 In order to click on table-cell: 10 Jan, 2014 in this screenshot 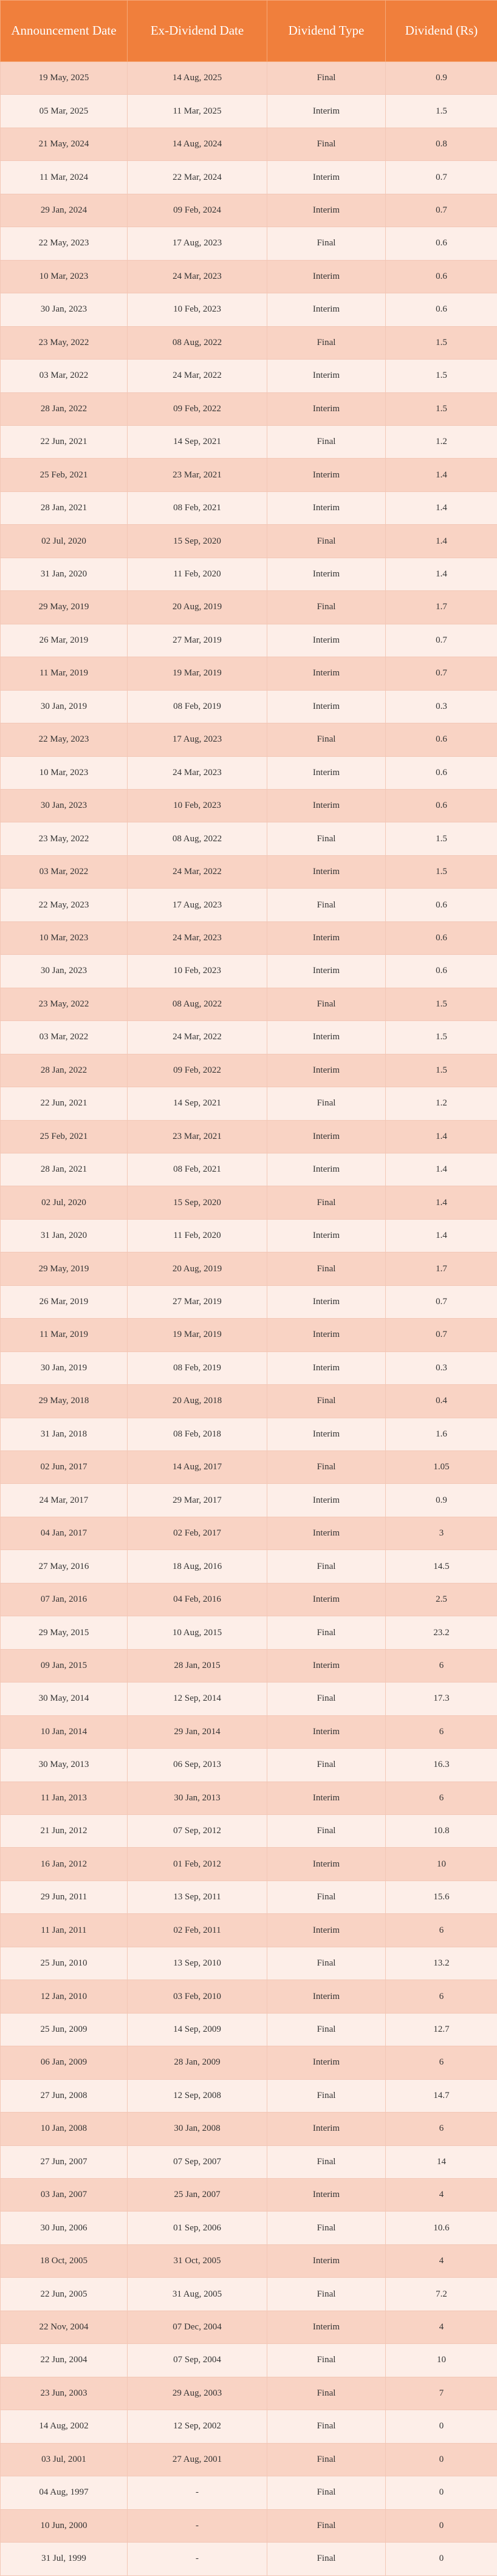, I will do `click(64, 1732)`.